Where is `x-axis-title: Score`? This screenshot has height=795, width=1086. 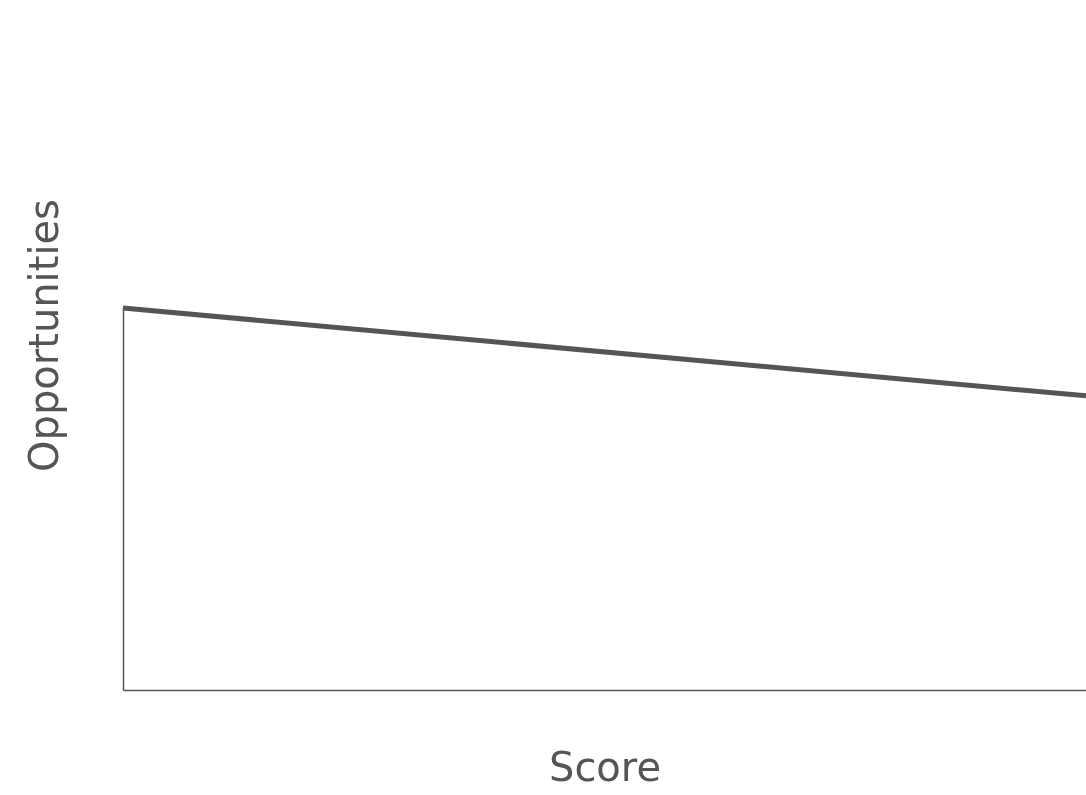 x-axis-title: Score is located at coordinates (605, 766).